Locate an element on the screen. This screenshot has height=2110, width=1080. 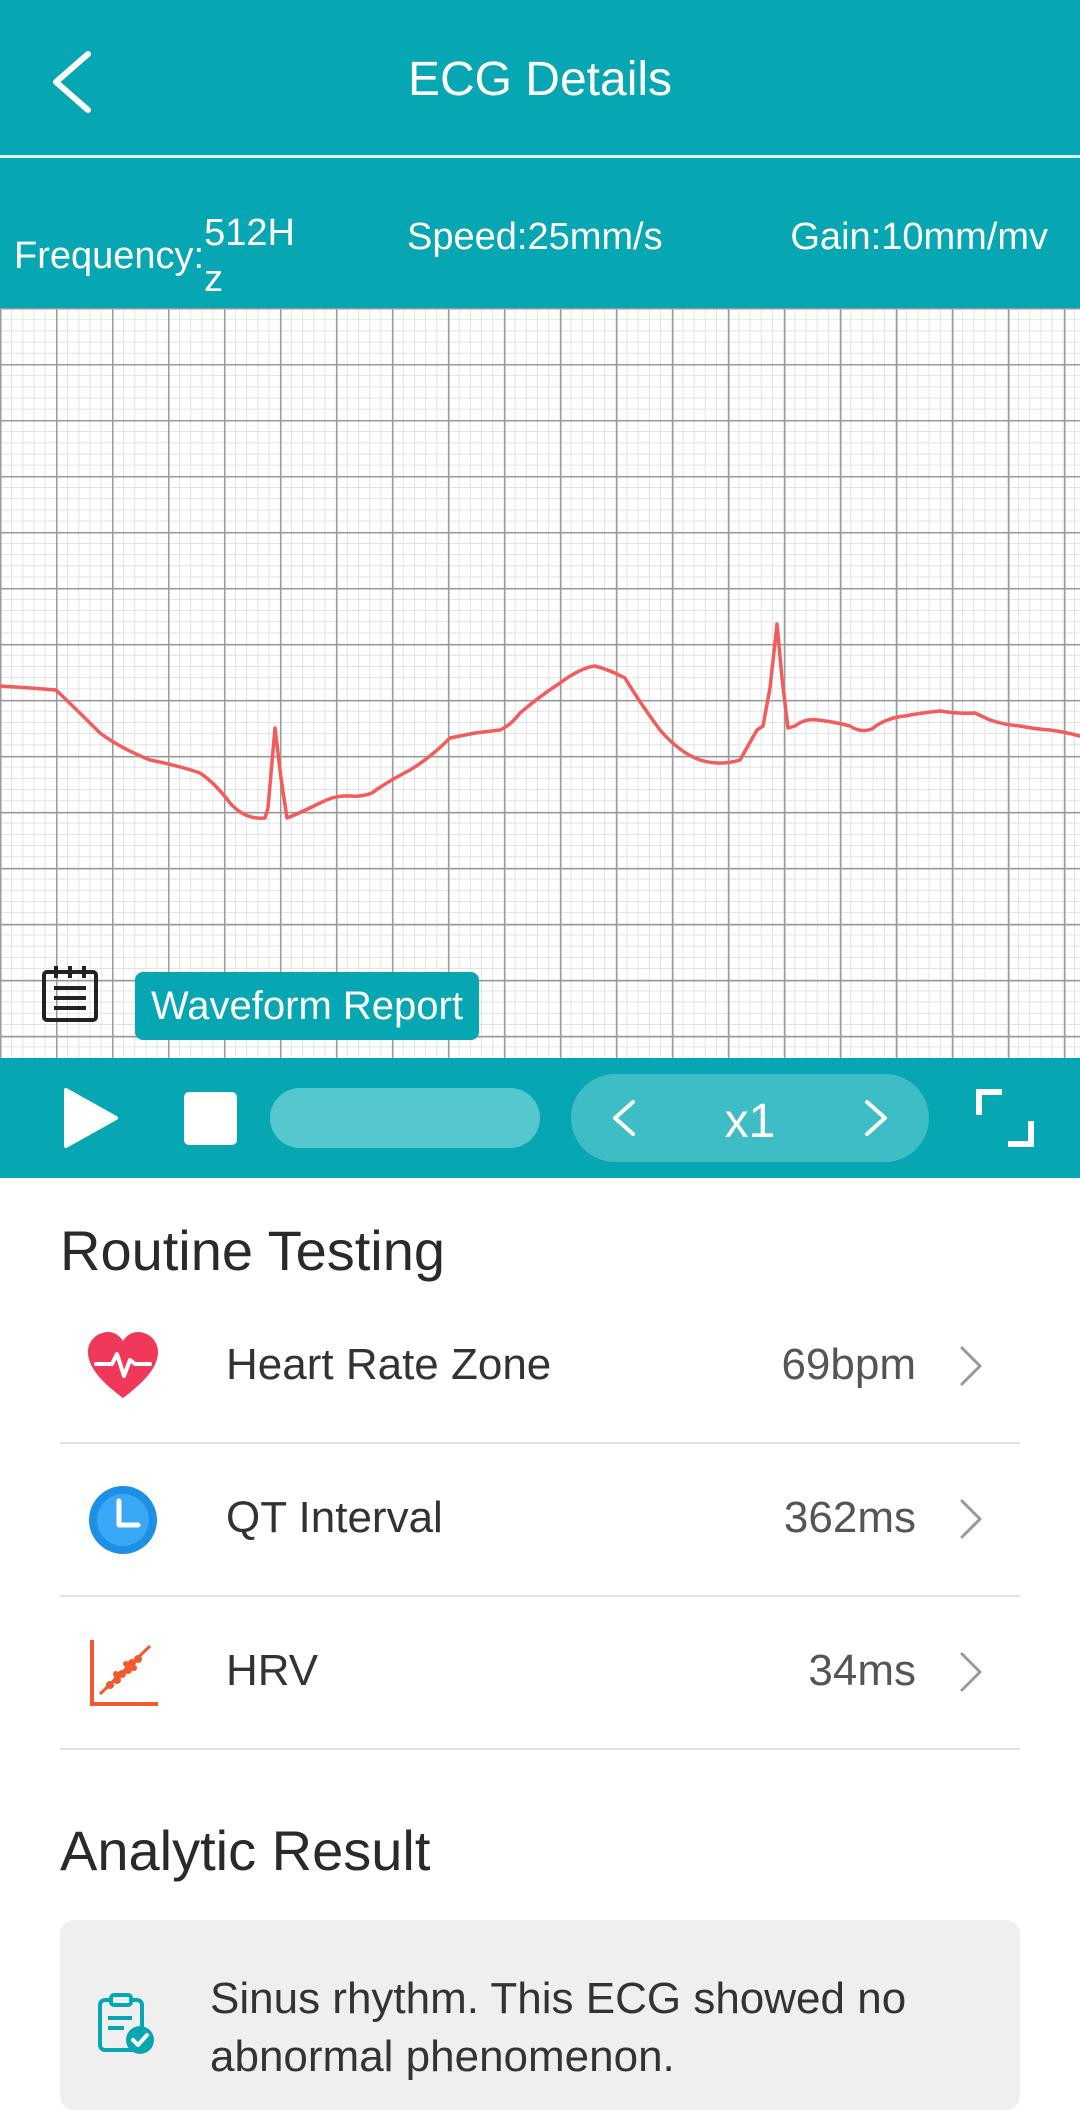
hrv-row: HRV 34ms is located at coordinates (540, 1673).